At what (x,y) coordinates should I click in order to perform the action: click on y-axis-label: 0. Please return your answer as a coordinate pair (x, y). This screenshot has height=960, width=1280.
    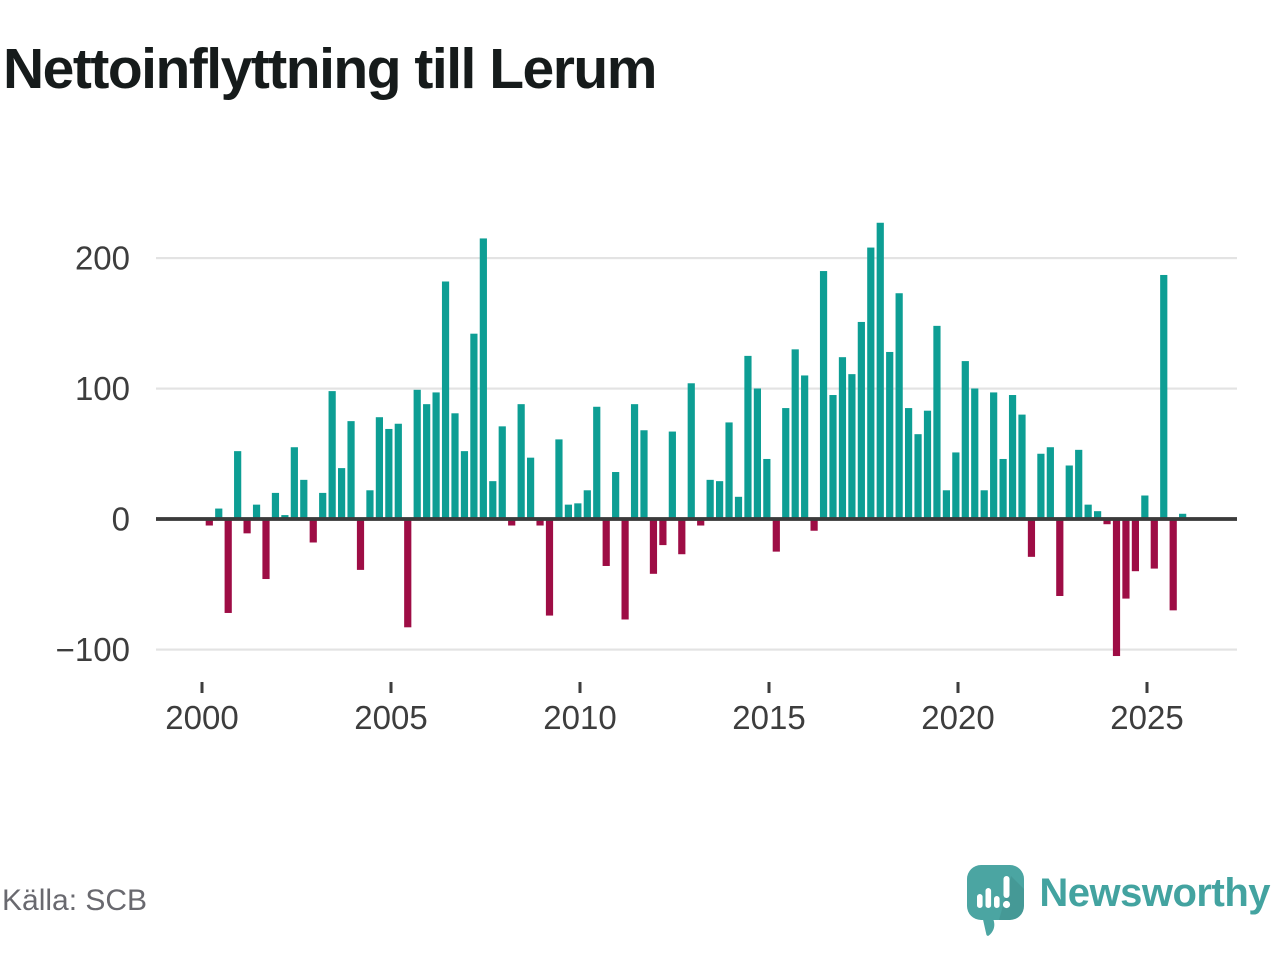
    Looking at the image, I should click on (121, 519).